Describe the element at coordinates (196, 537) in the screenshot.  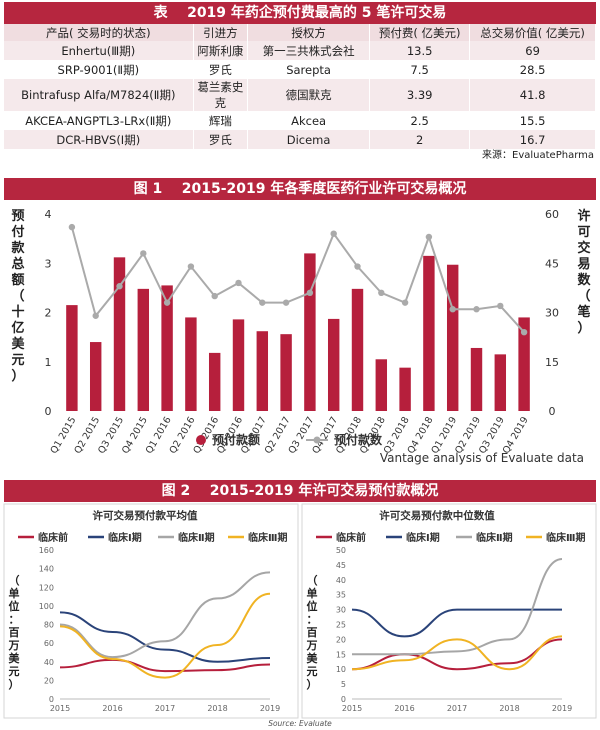
I see `legend-label: 临床Ⅱ期` at that location.